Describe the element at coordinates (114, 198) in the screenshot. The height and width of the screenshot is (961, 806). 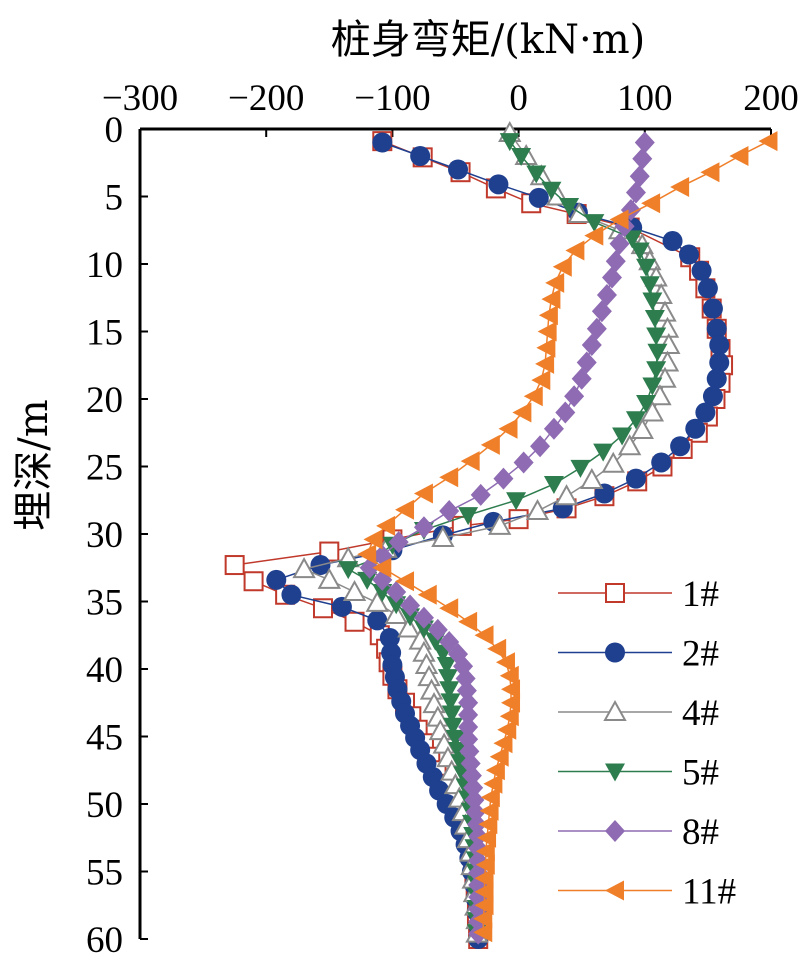
I see `y-tick-label: 5` at that location.